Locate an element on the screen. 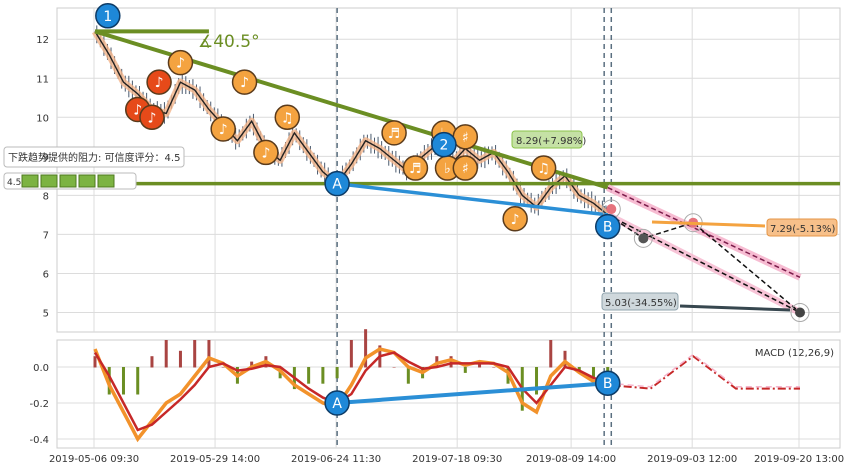 Image resolution: width=845 pixels, height=475 pixels. note-glyph: ♯ is located at coordinates (465, 138).